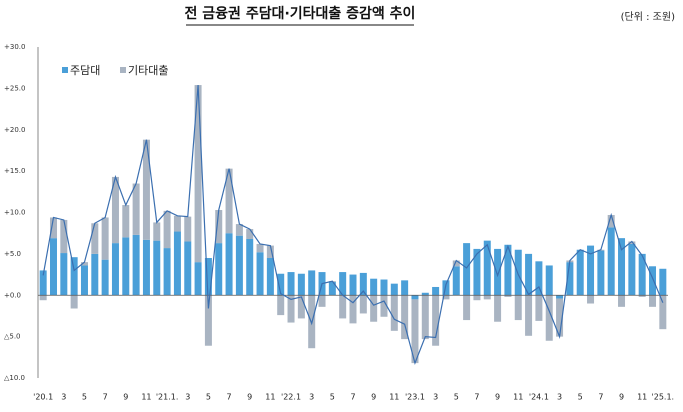 The width and height of the screenshot is (683, 412). I want to click on y-tick-label: +20.0, so click(14, 130).